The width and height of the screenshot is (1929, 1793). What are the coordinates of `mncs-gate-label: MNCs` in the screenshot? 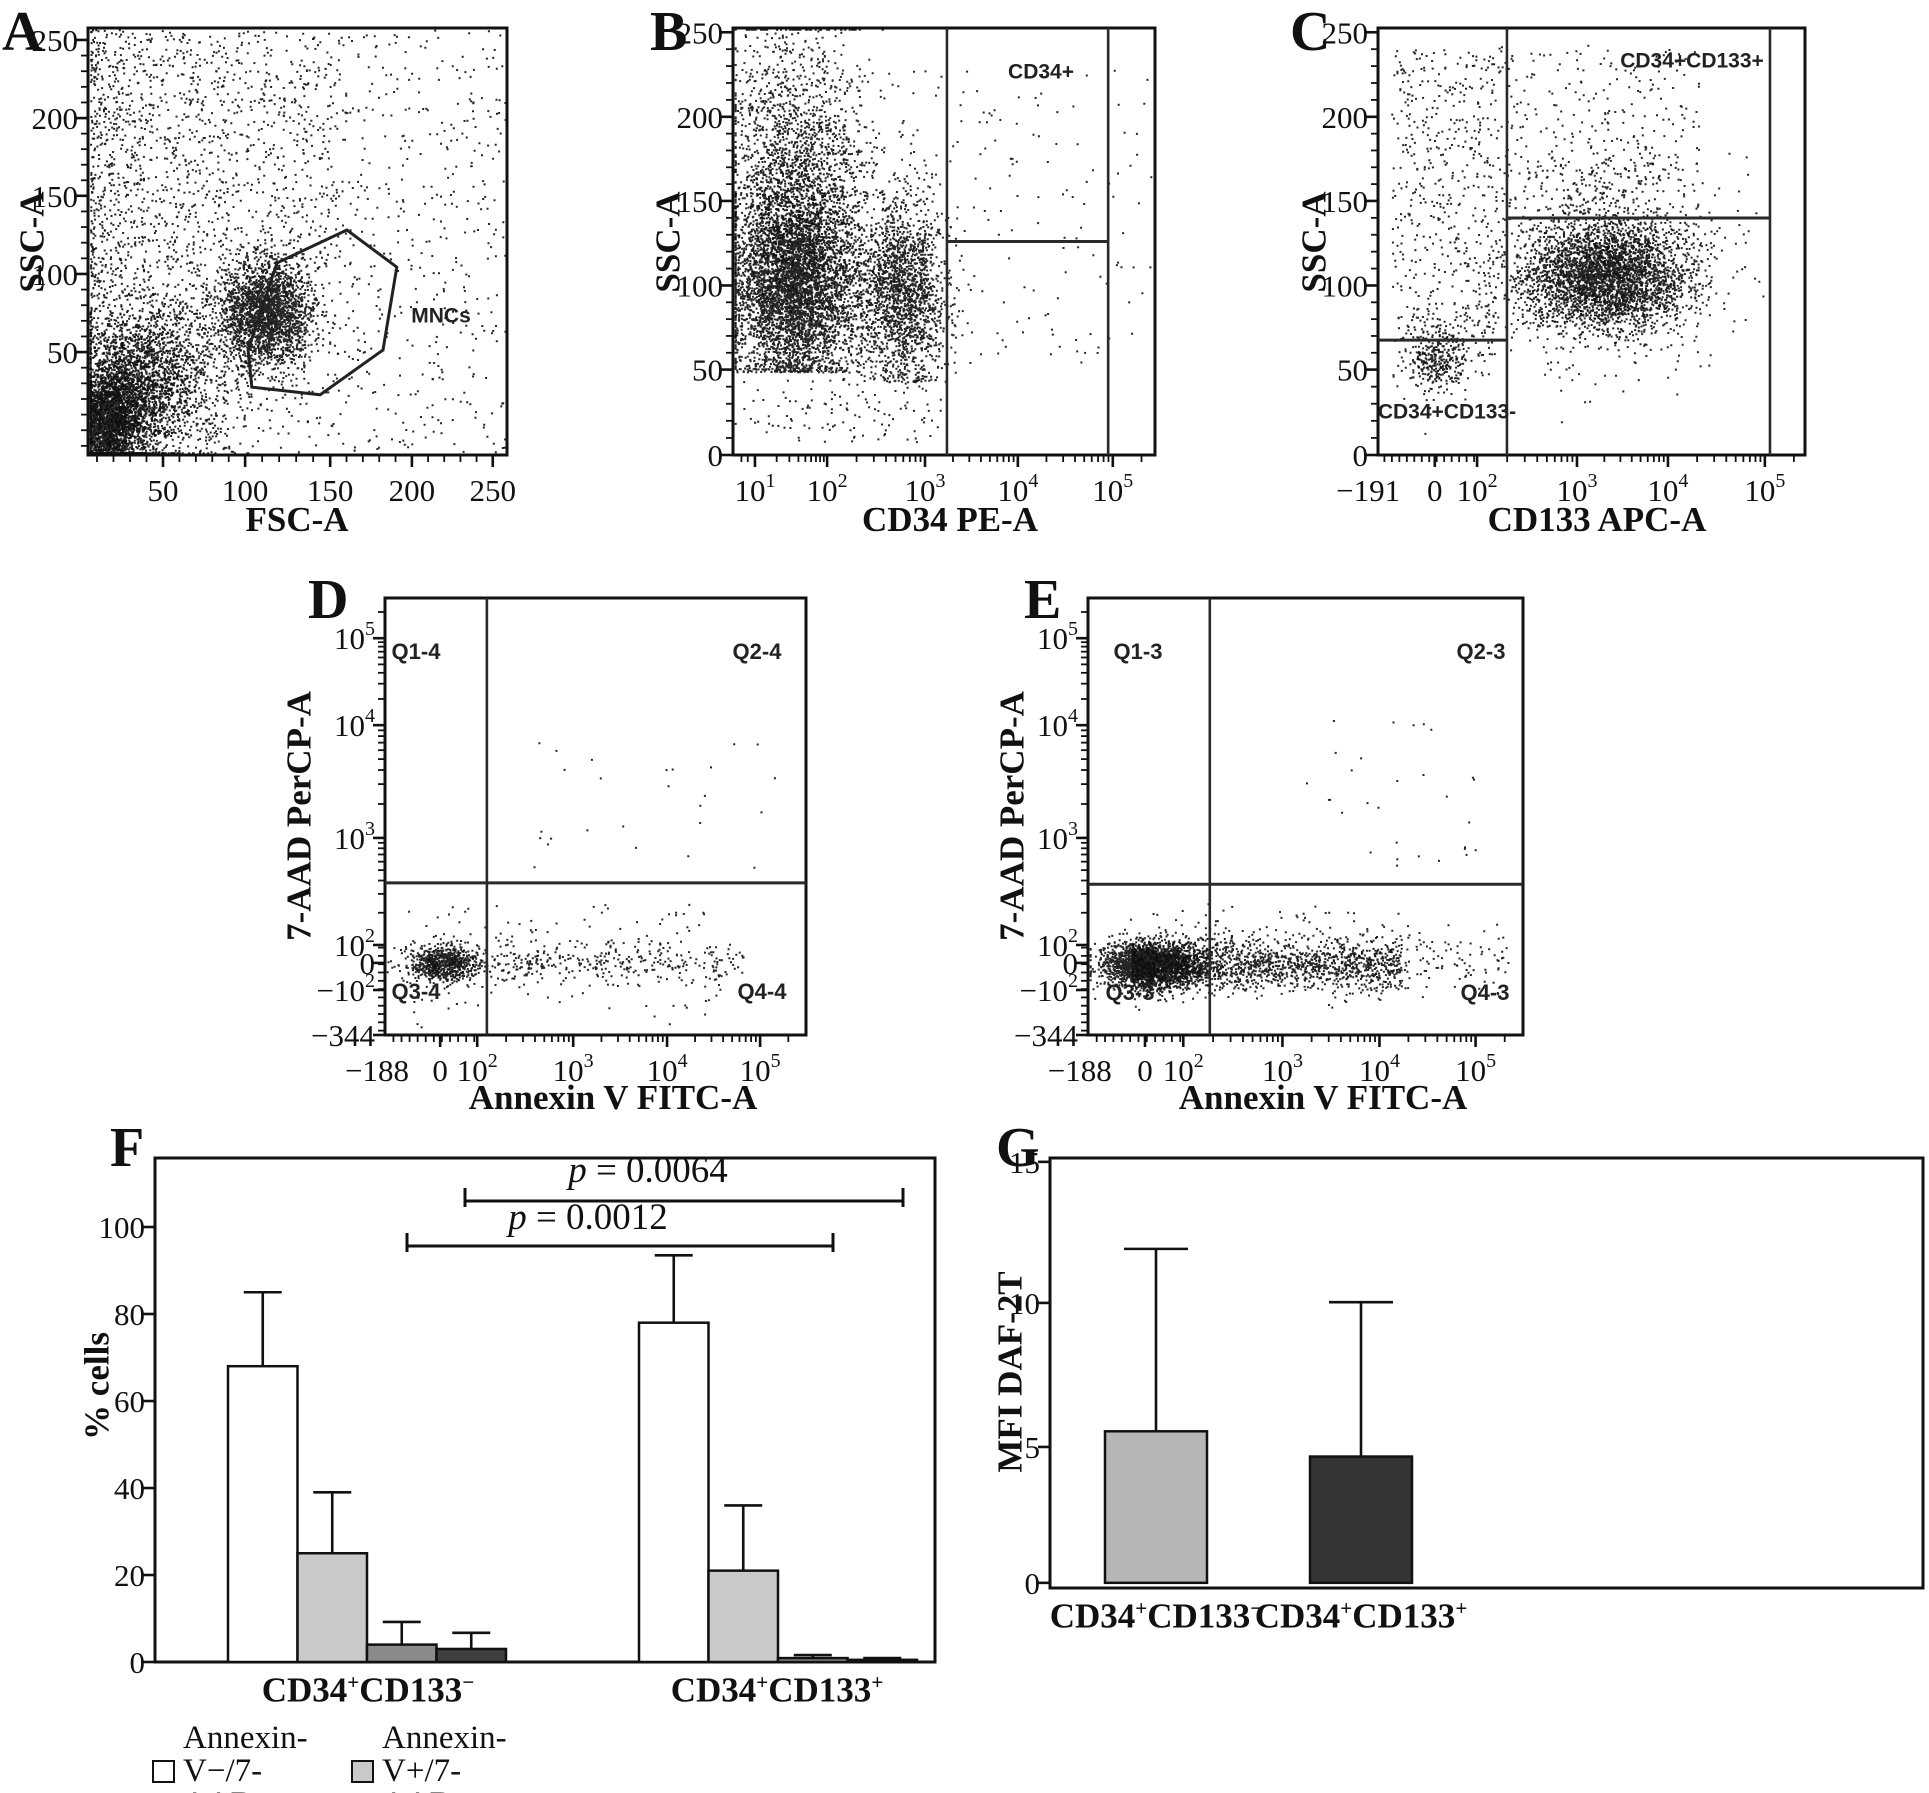 It's located at (441, 316).